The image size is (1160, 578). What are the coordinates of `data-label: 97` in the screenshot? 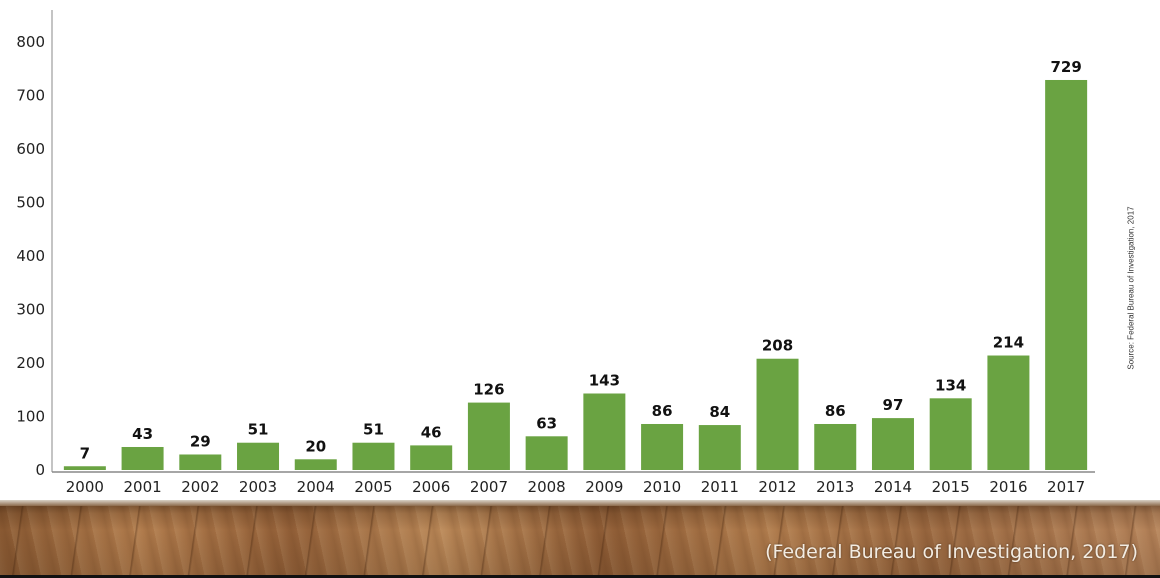 It's located at (893, 405).